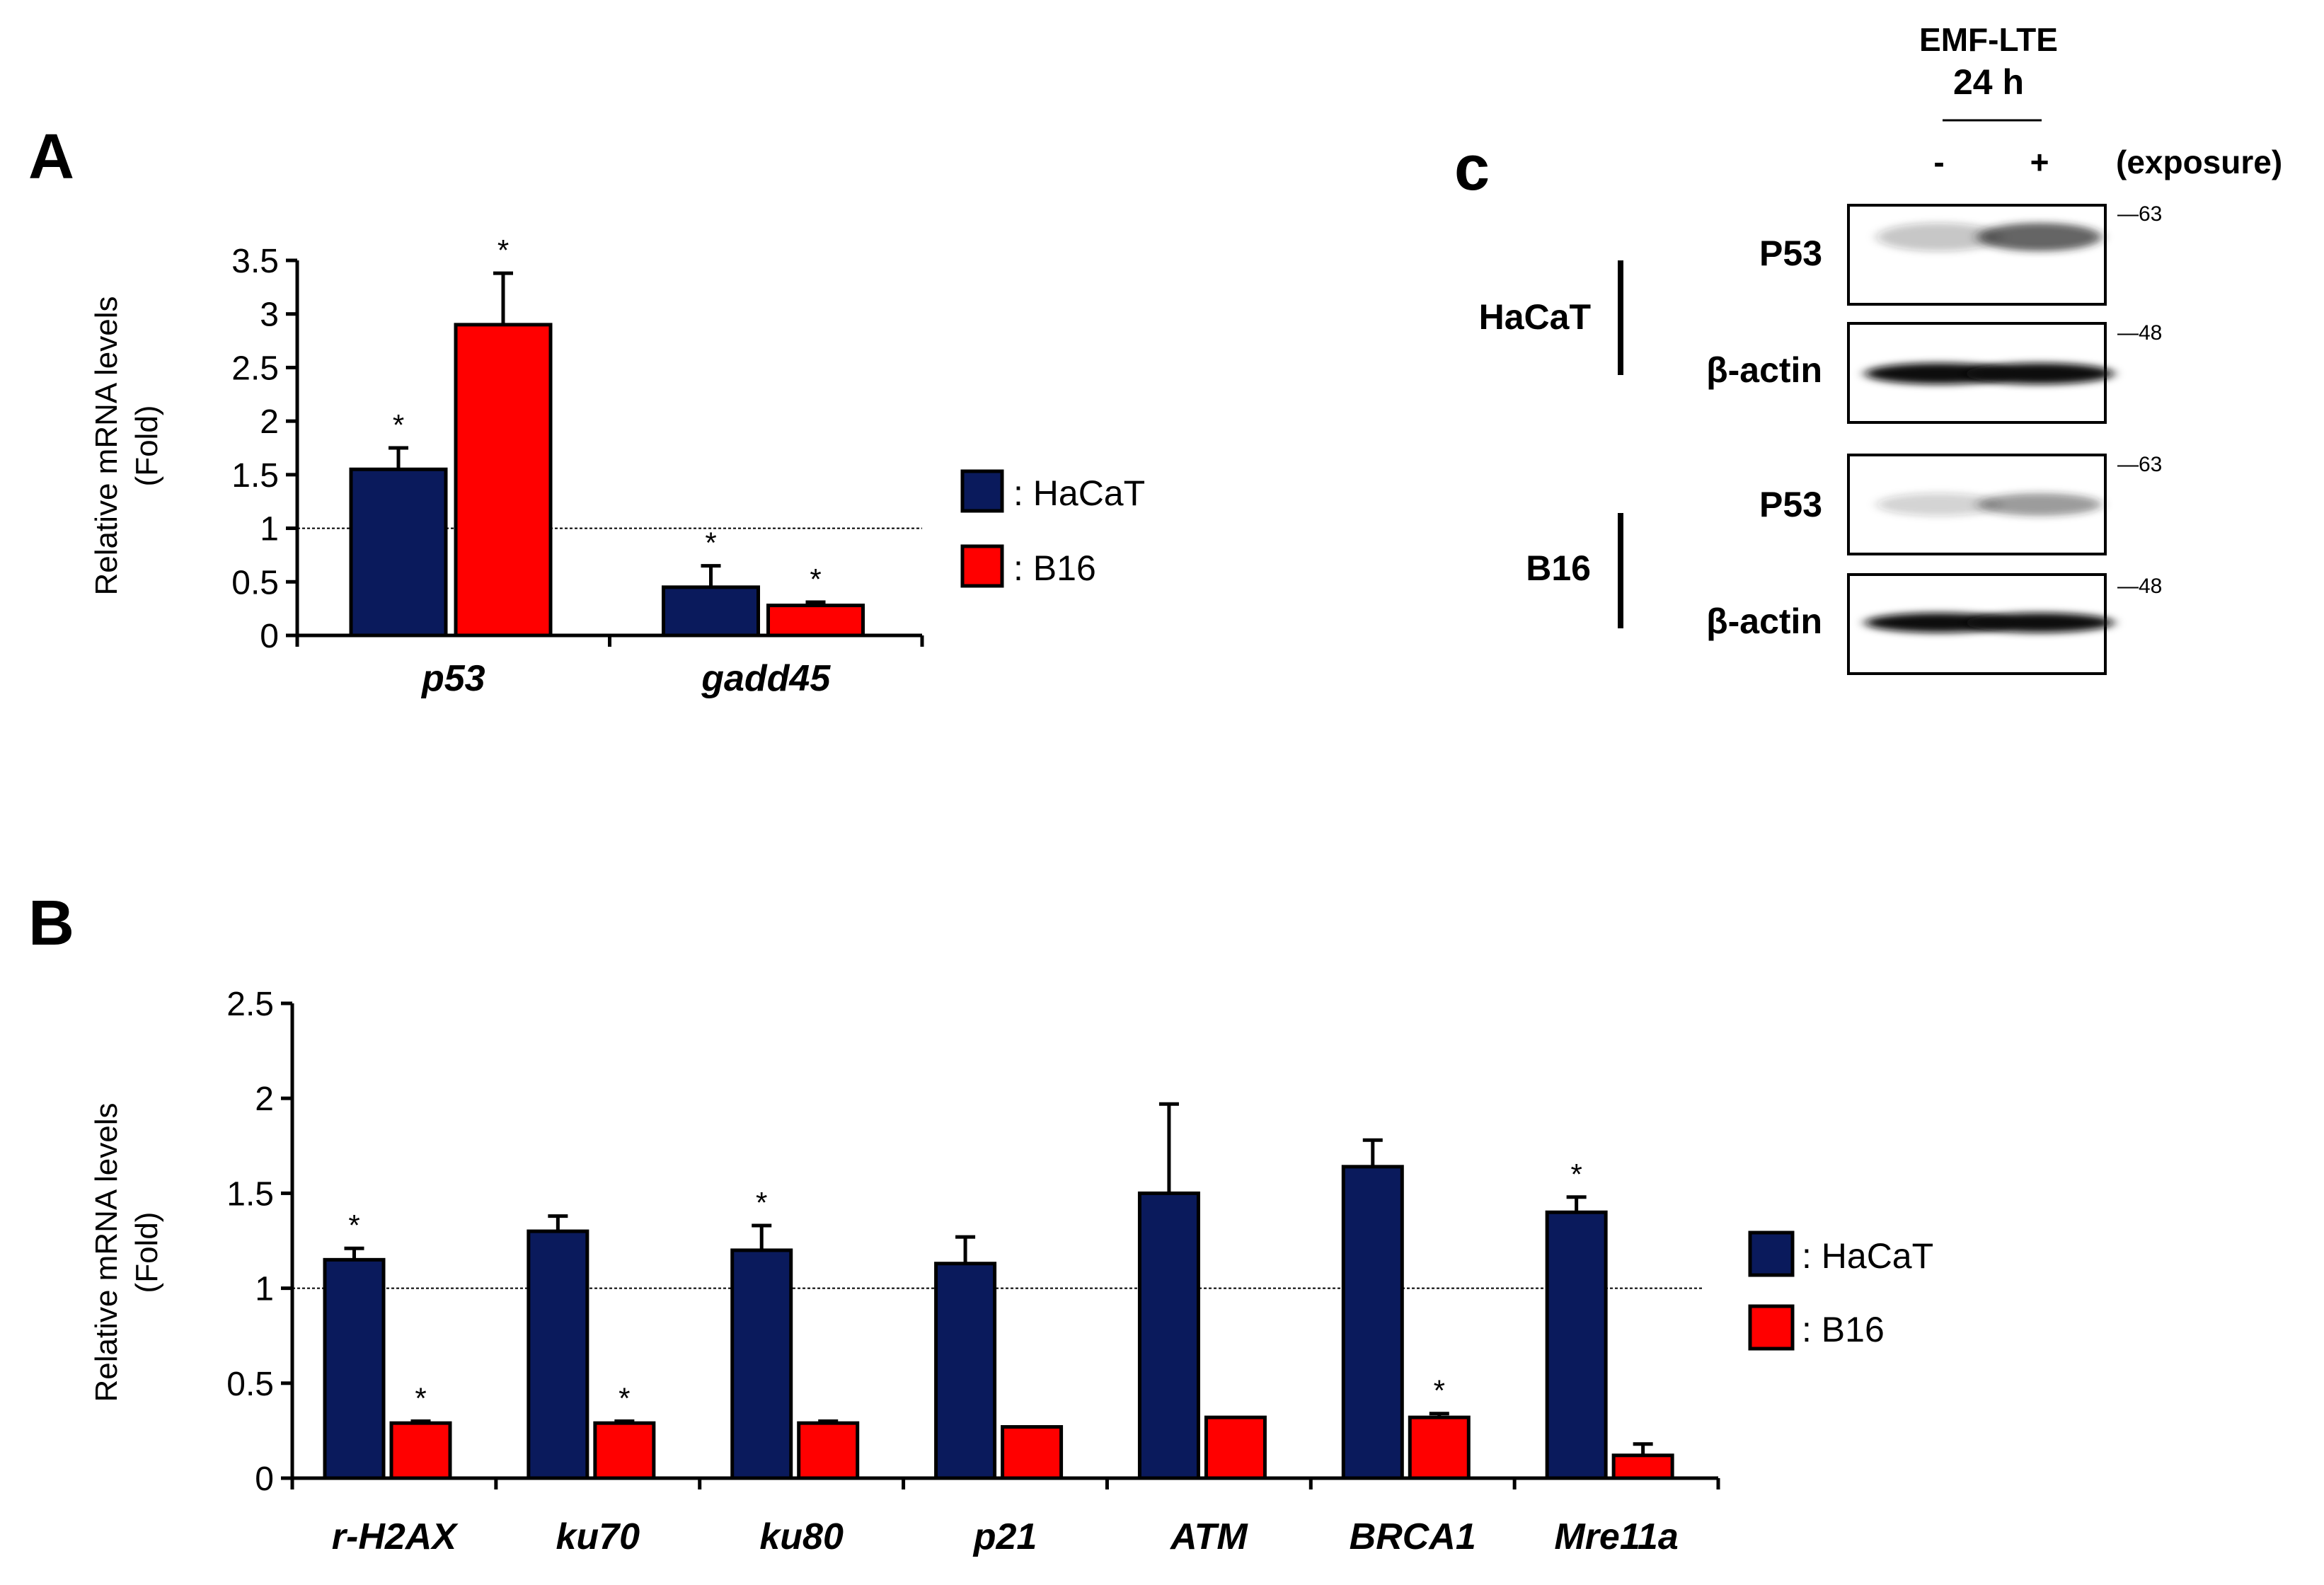  What do you see at coordinates (1439, 1447) in the screenshot?
I see `bar-brca1-b16` at bounding box center [1439, 1447].